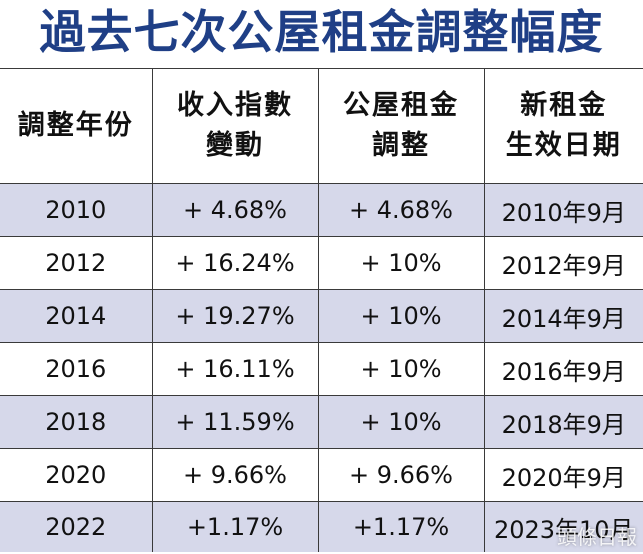  I want to click on cell-income-change: + 16.11%, so click(234, 369).